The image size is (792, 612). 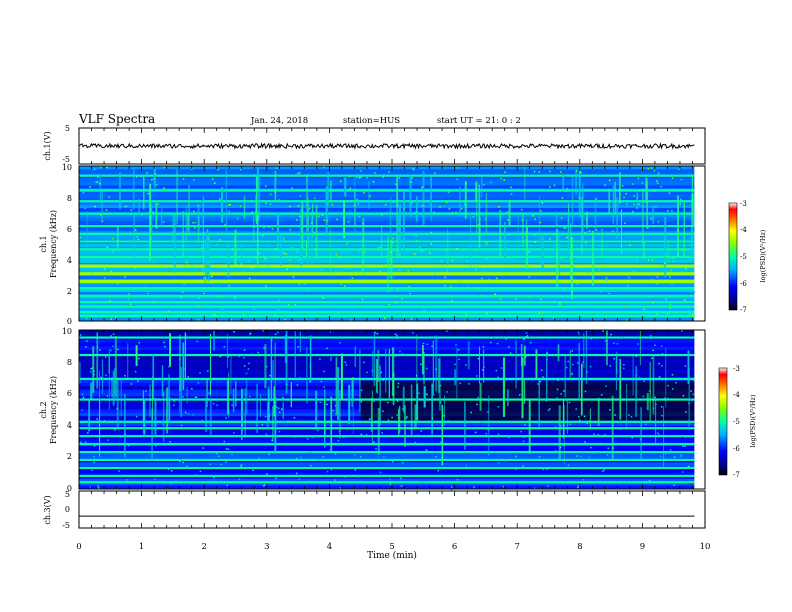 I want to click on channel-1-waveform-trace, so click(x=386, y=146).